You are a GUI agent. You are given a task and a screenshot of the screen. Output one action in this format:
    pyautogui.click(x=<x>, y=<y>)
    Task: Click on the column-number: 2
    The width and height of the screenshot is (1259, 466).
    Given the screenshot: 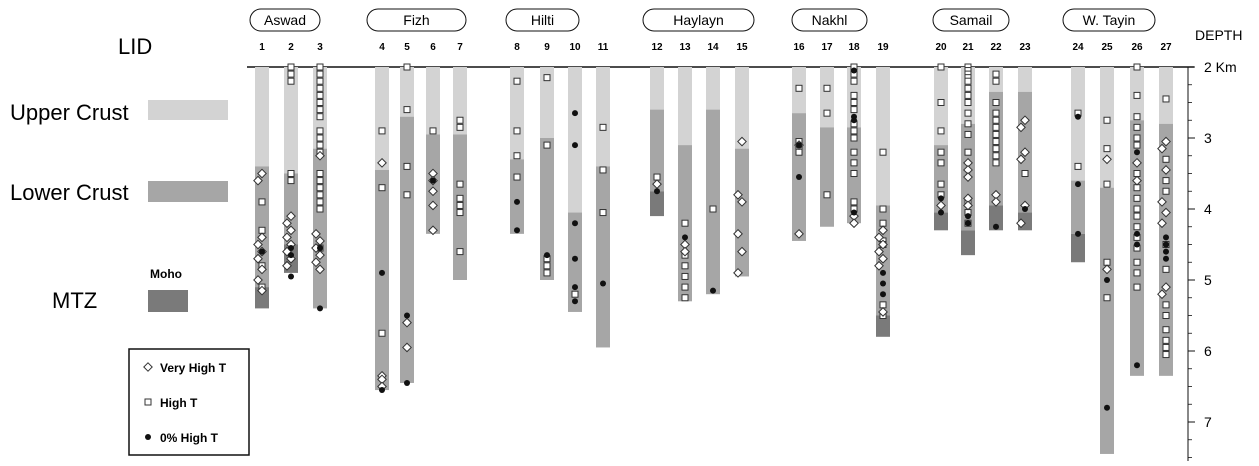 What is the action you would take?
    pyautogui.click(x=291, y=47)
    